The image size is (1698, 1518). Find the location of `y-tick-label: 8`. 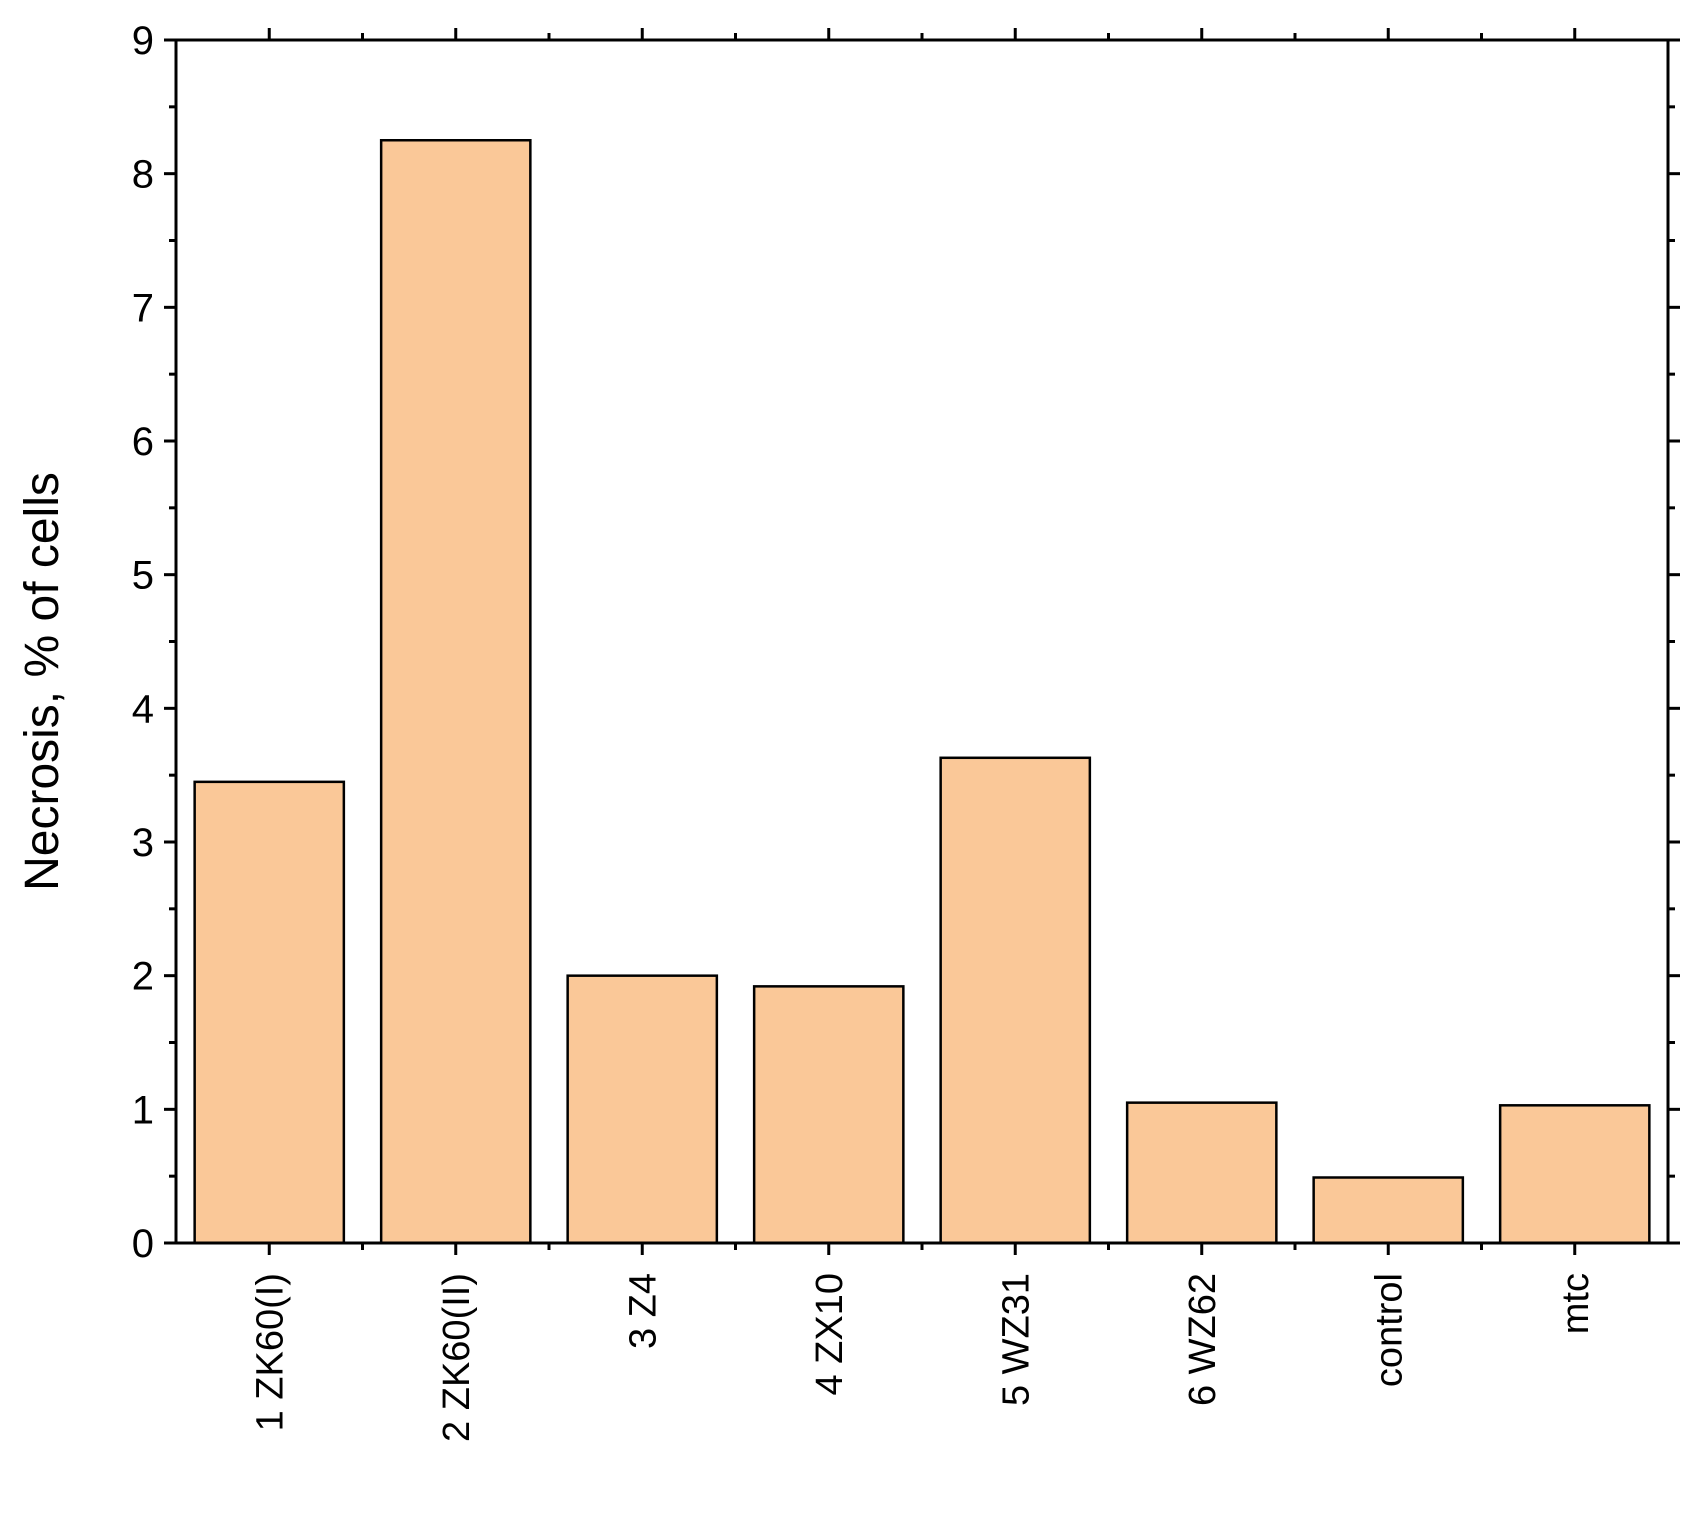

y-tick-label: 8 is located at coordinates (143, 175).